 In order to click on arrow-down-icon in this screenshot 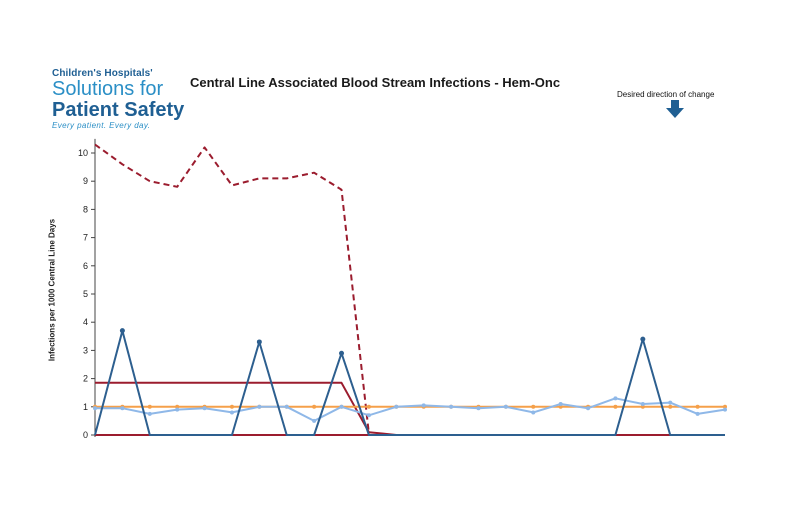, I will do `click(675, 109)`.